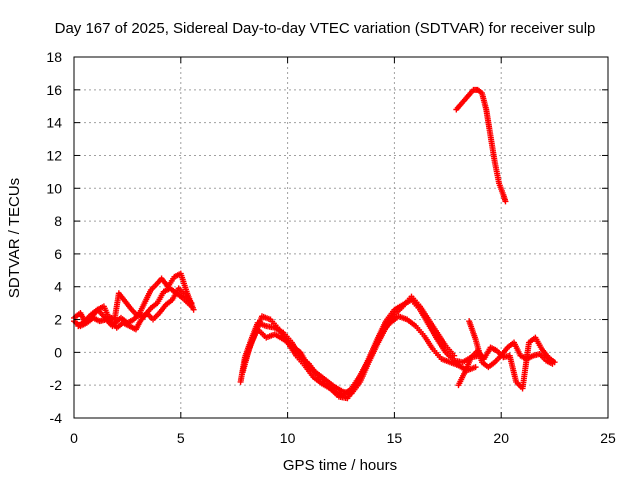  What do you see at coordinates (54, 237) in the screenshot?
I see `y-tick-labels: -4 -2 0 2 4 6 8 10 12 14 16 18` at bounding box center [54, 237].